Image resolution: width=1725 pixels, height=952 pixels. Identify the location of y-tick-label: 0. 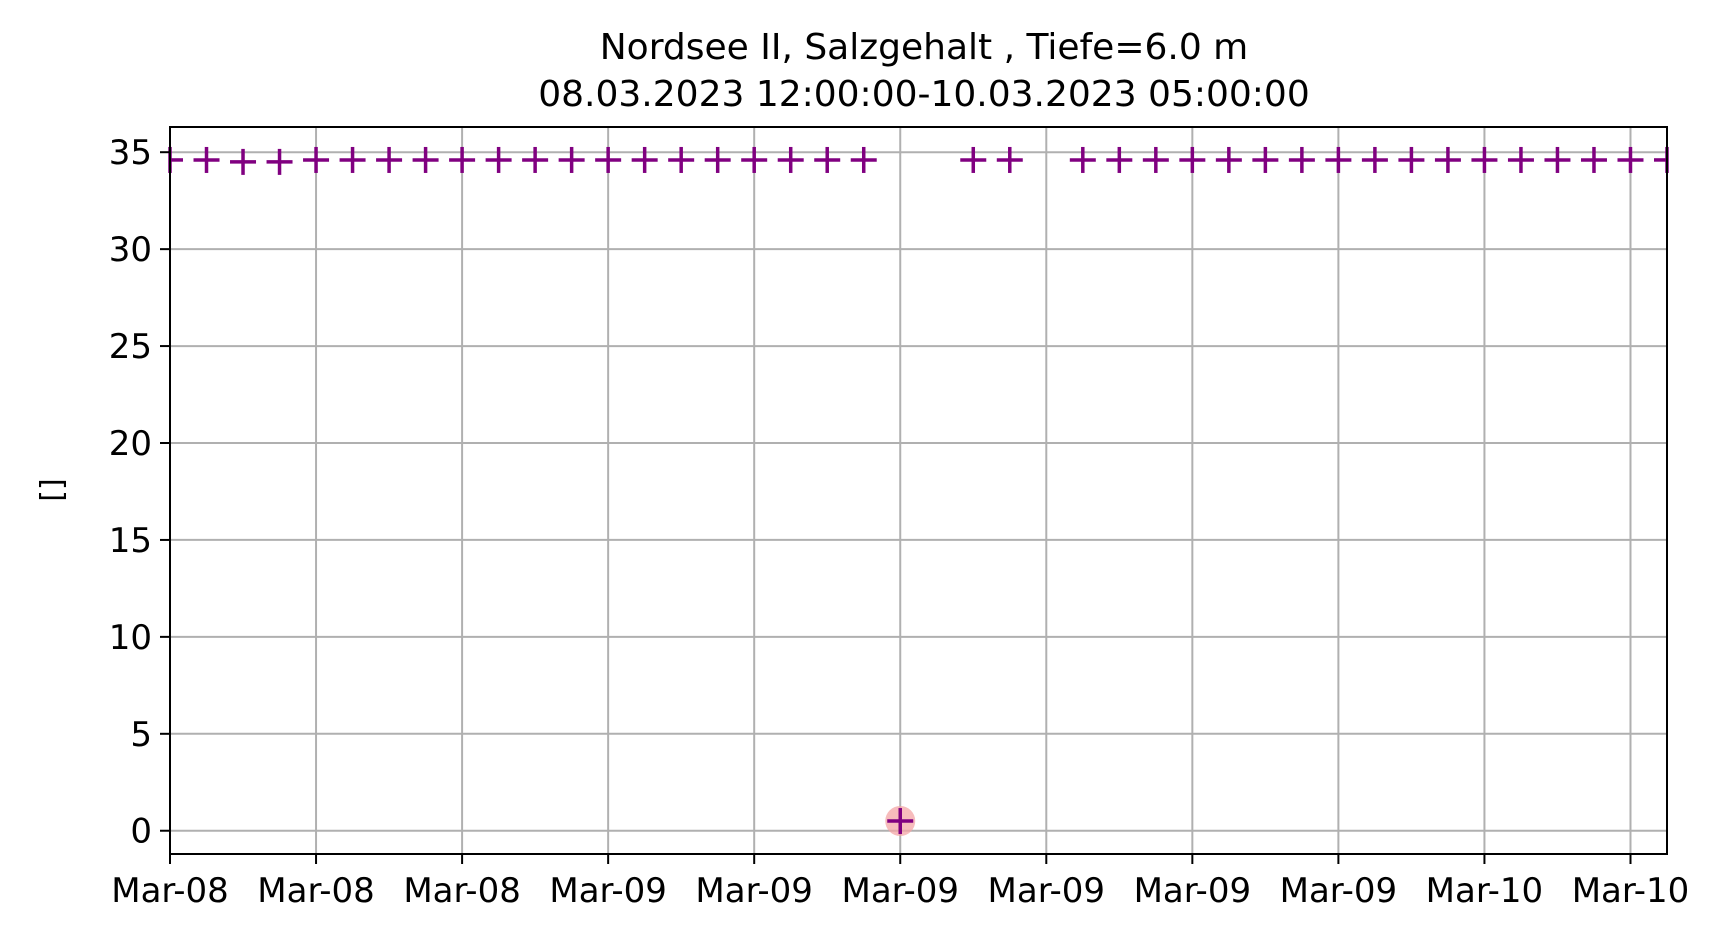
(141, 832).